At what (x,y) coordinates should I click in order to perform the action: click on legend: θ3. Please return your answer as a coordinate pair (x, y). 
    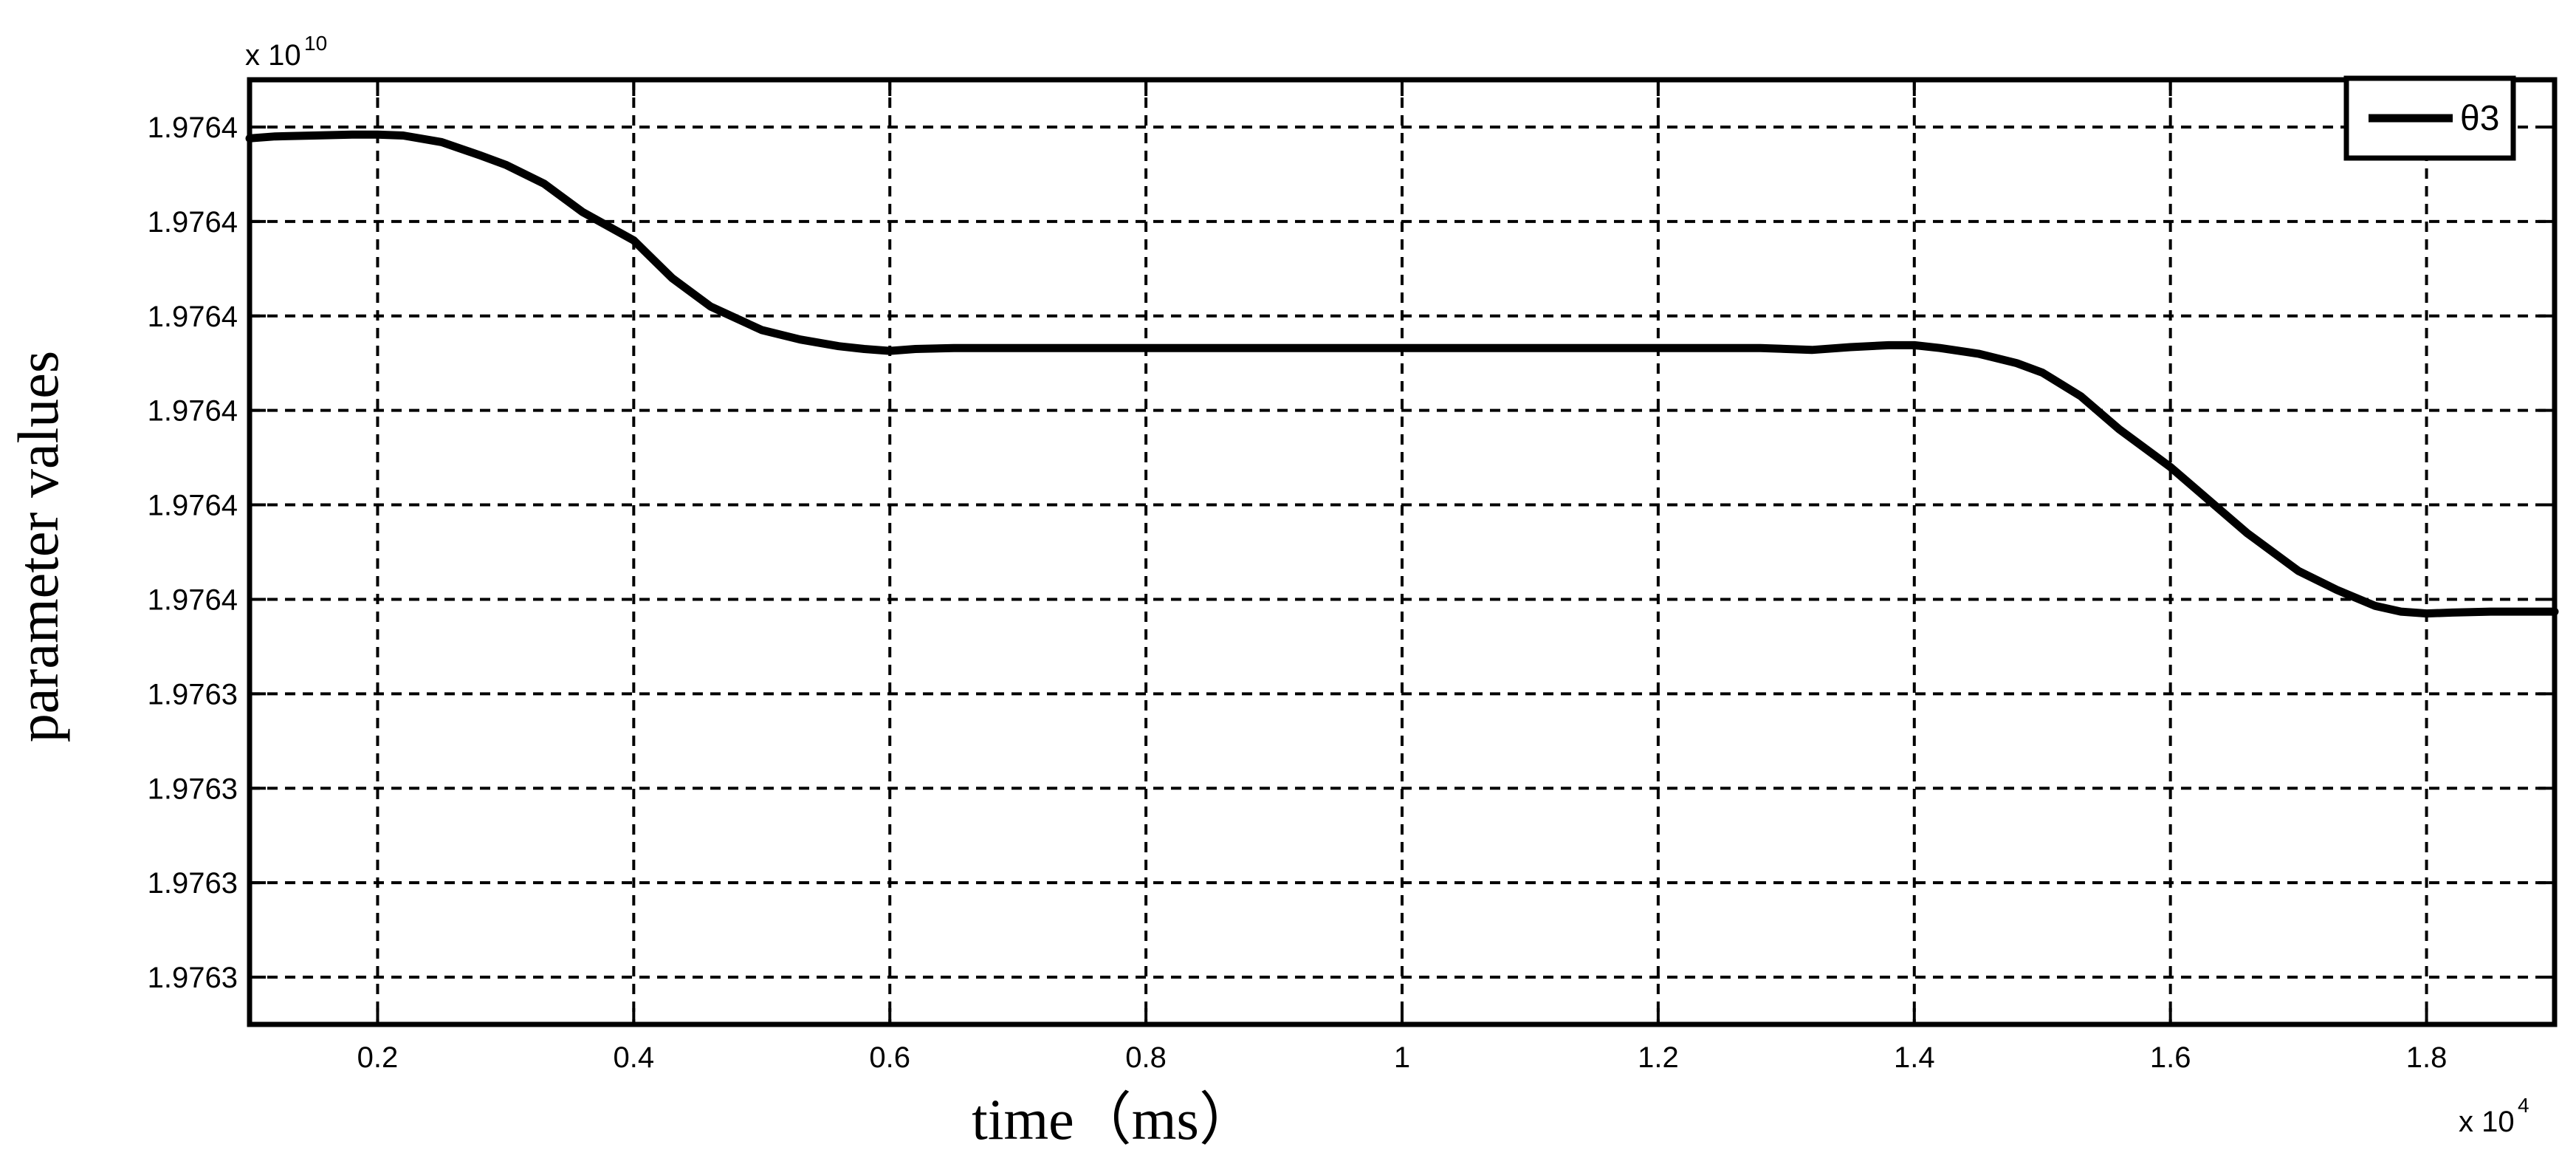
    Looking at the image, I should click on (2429, 118).